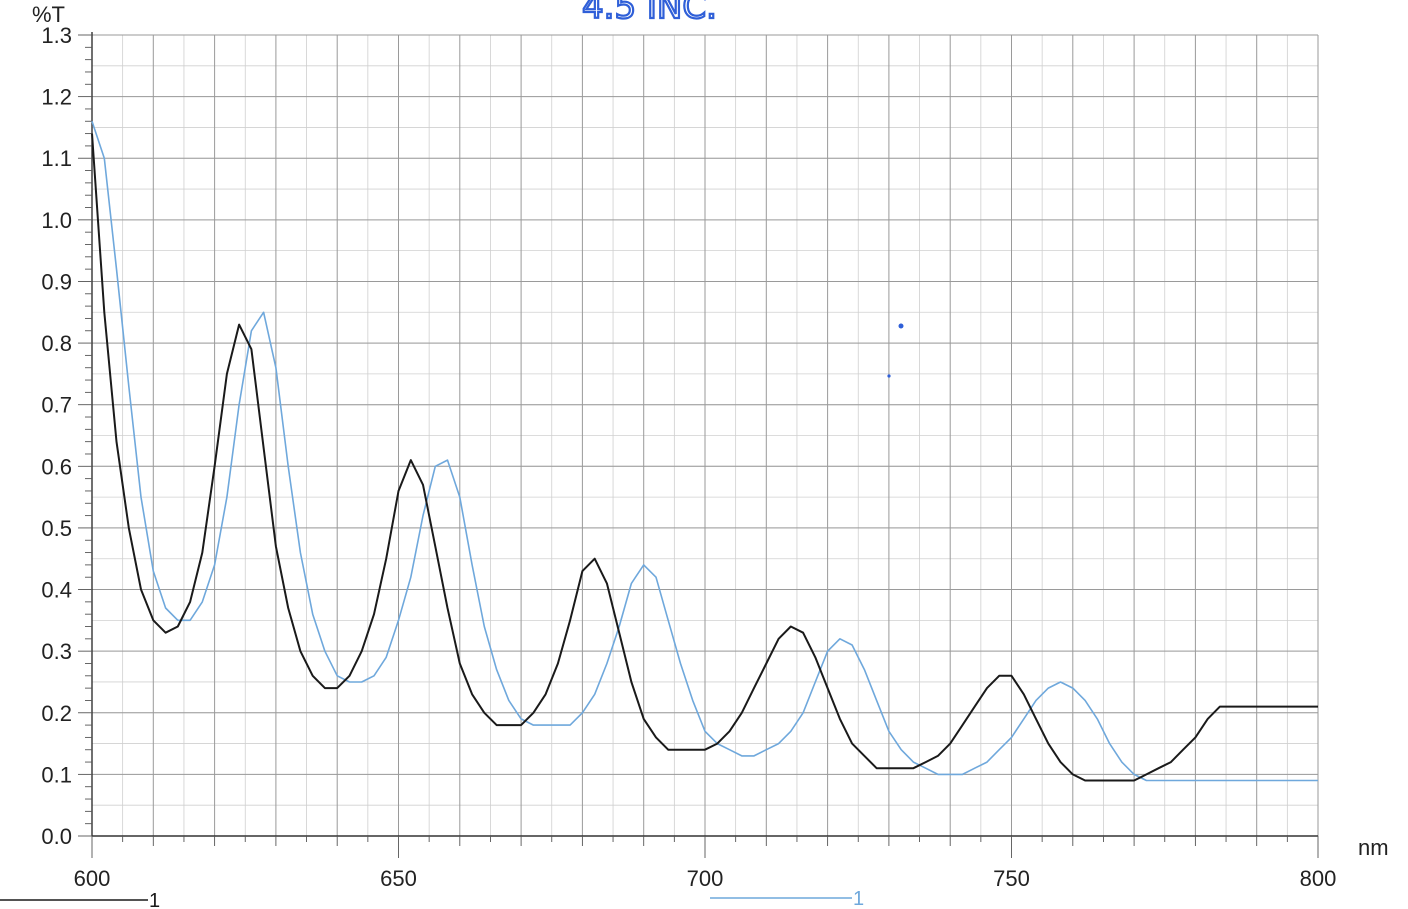  I want to click on x-tick-label: 700, so click(705, 878).